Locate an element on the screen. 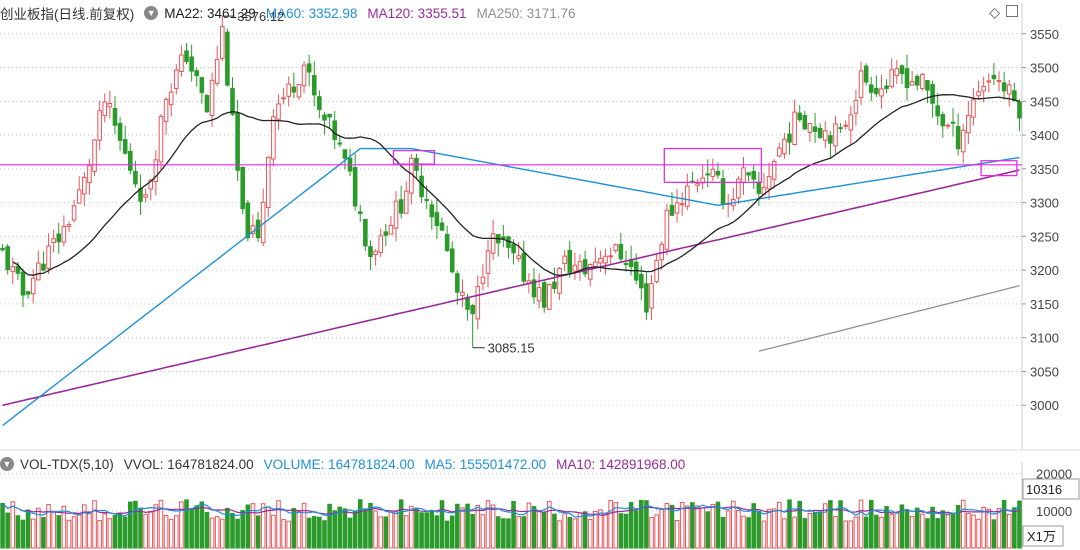  ma22-value: MA22: 3461.29 is located at coordinates (210, 13).